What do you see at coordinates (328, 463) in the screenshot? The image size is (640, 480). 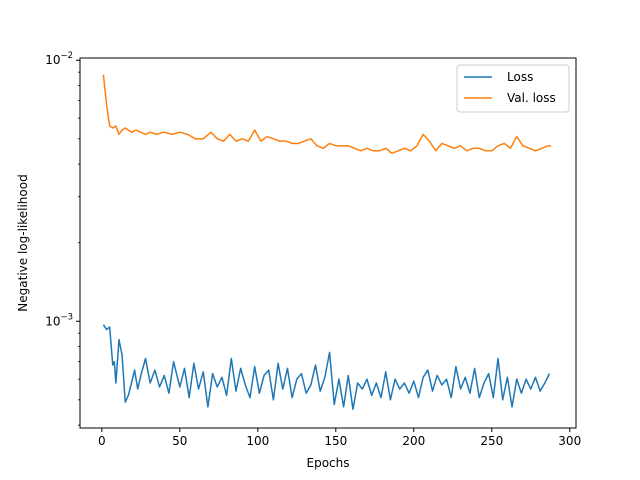 I see `x-axis-label: Epochs` at bounding box center [328, 463].